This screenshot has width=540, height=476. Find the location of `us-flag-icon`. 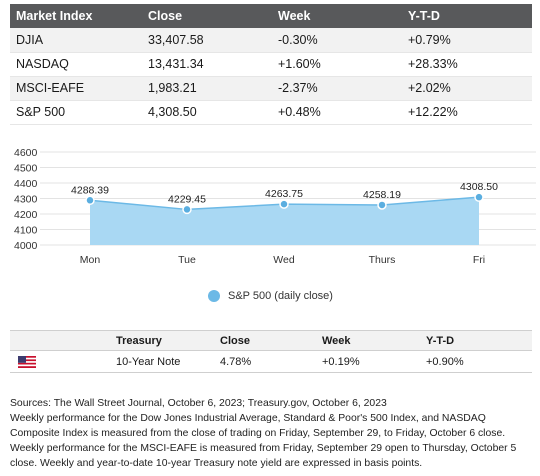

us-flag-icon is located at coordinates (27, 361).